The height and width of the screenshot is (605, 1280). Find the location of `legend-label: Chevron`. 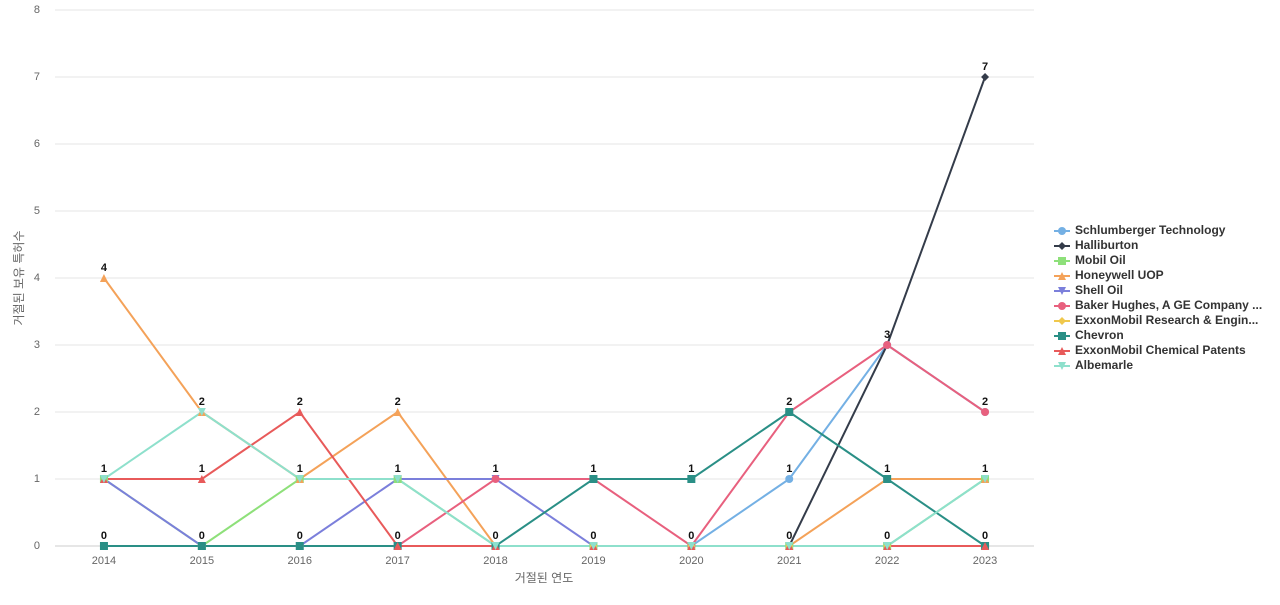

legend-label: Chevron is located at coordinates (1099, 335).